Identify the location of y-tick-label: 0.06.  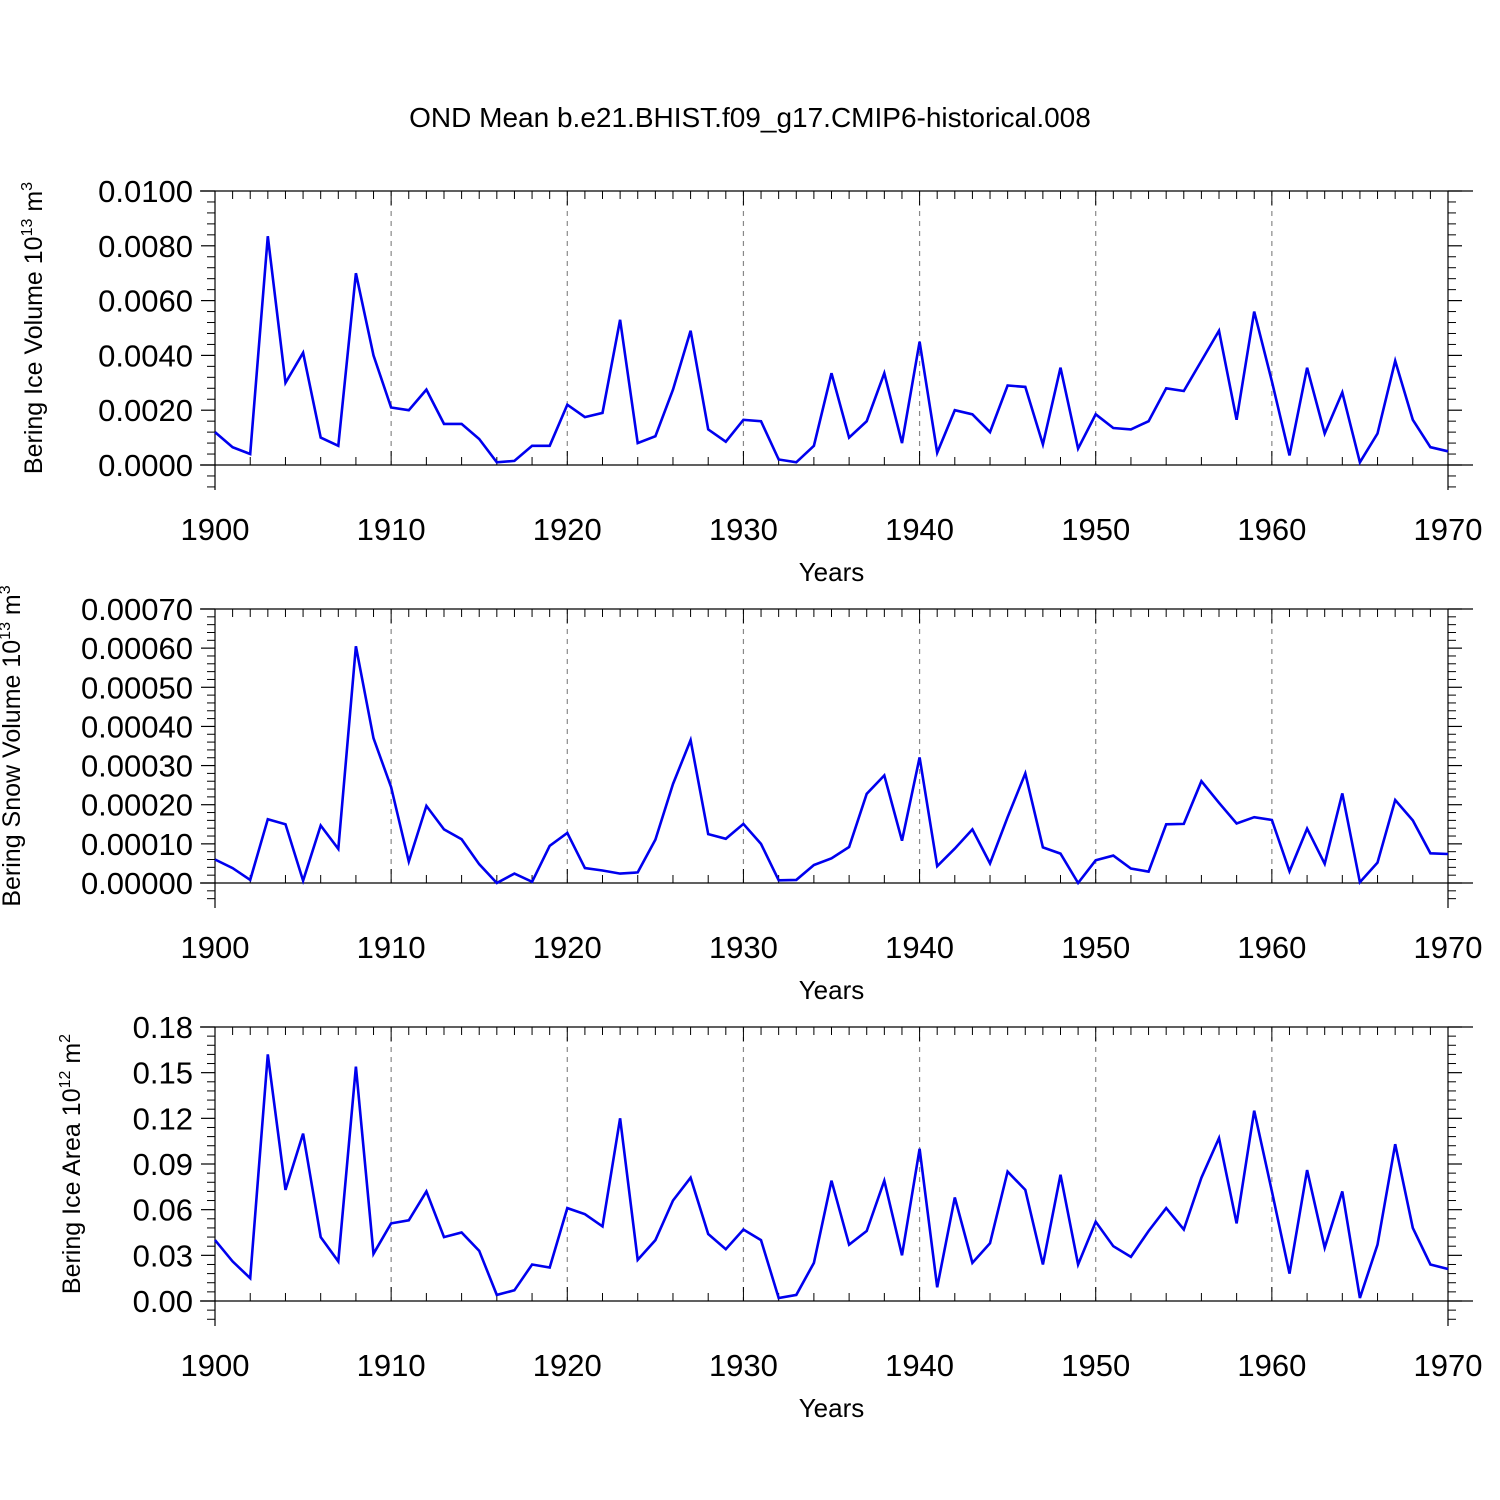
(163, 1210).